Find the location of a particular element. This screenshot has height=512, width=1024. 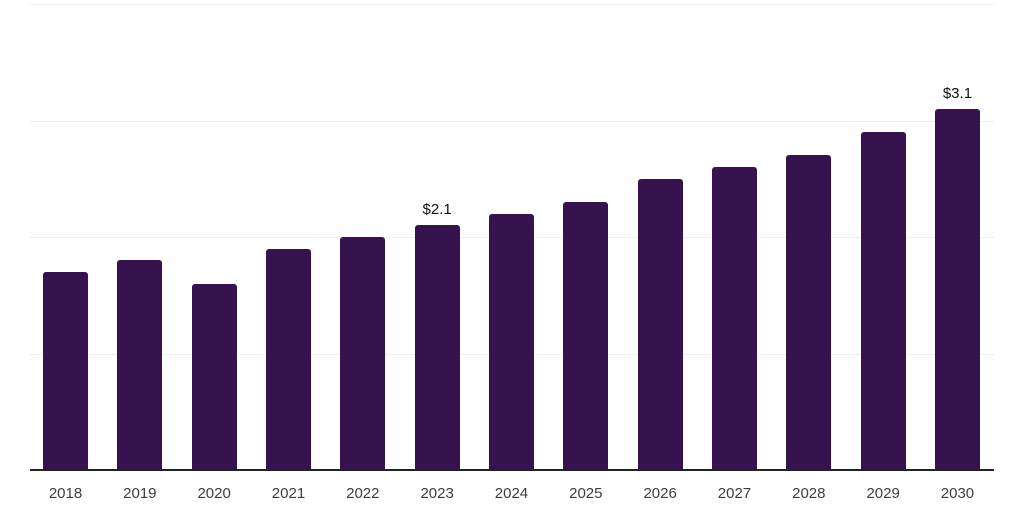

x-tick-label-2026: 2026 is located at coordinates (660, 493).